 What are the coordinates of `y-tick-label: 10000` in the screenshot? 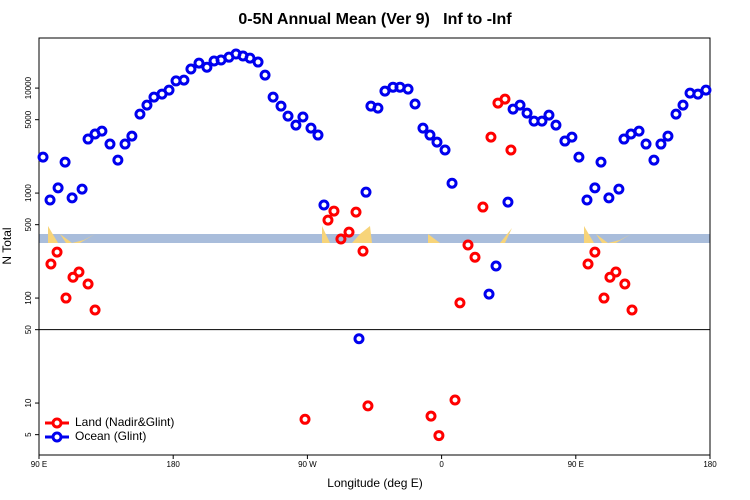 It's located at (28, 87).